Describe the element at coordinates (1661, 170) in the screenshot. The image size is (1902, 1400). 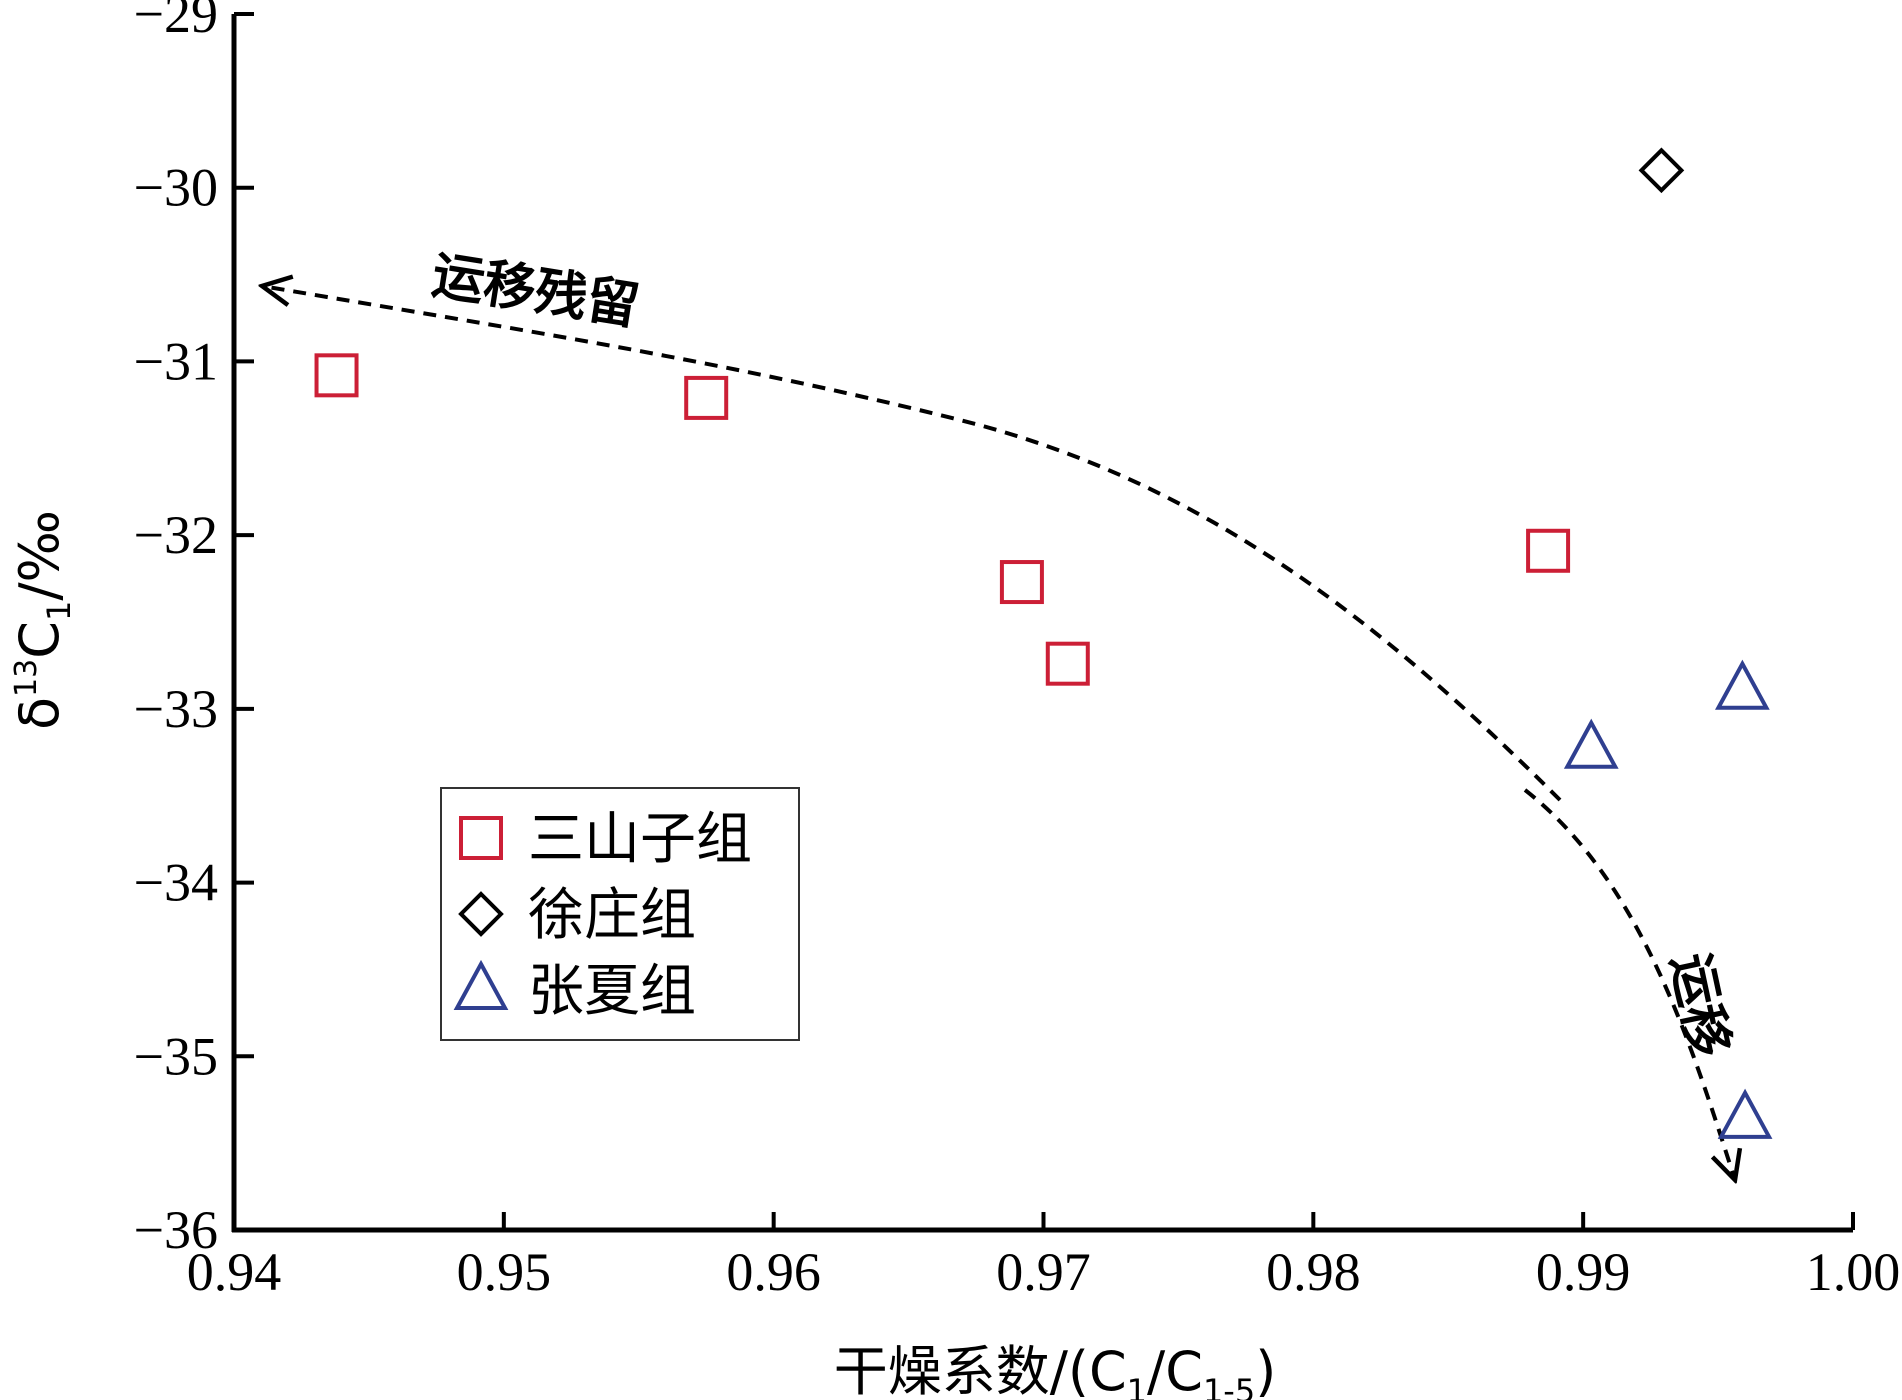
I see `diamond-point` at that location.